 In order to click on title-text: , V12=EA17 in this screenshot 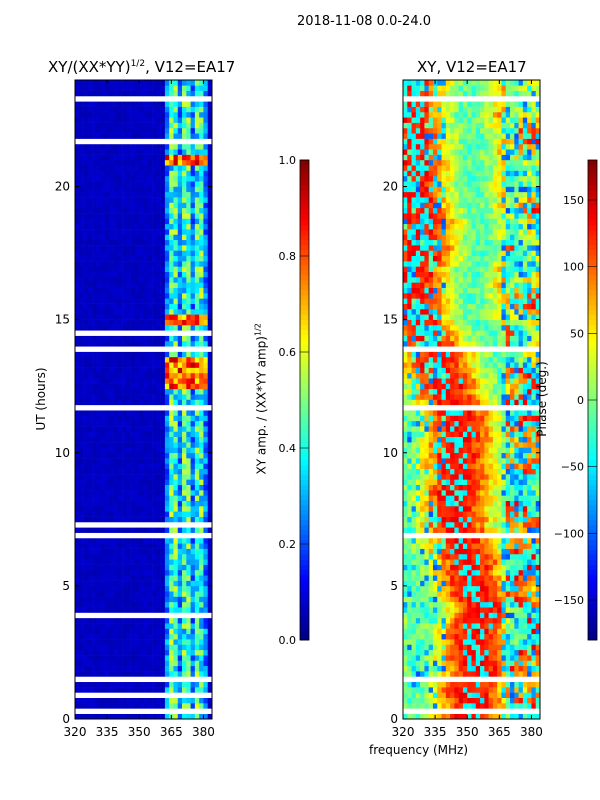, I will do `click(190, 67)`.